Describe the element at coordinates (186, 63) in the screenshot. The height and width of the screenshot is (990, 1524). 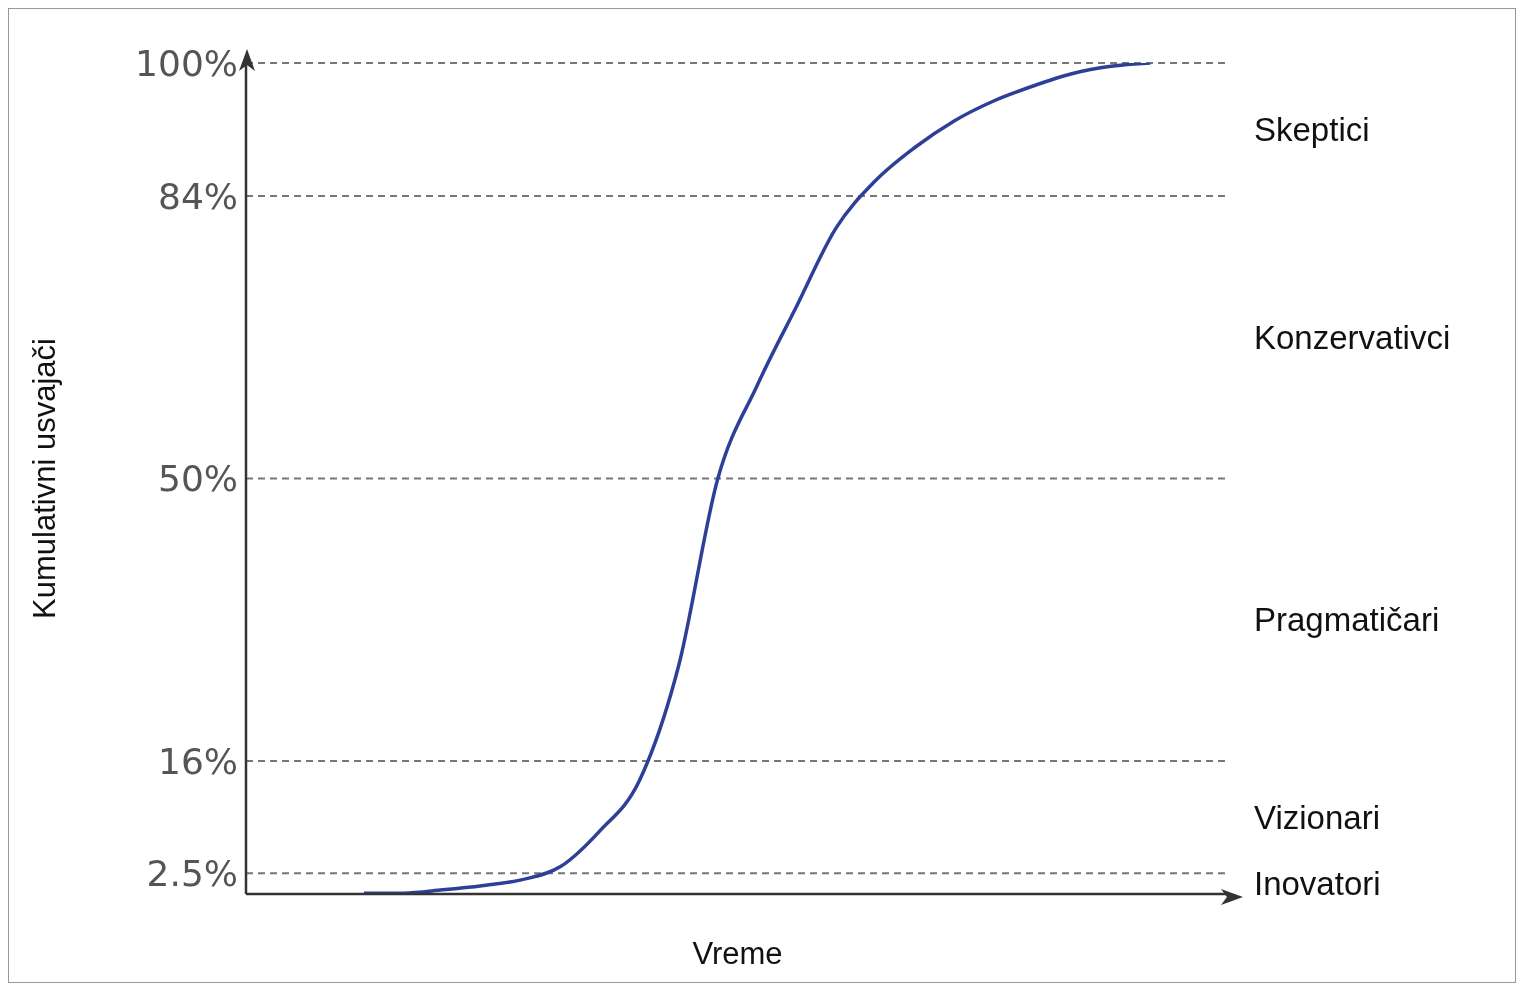
I see `y-tick-label: 100%` at that location.